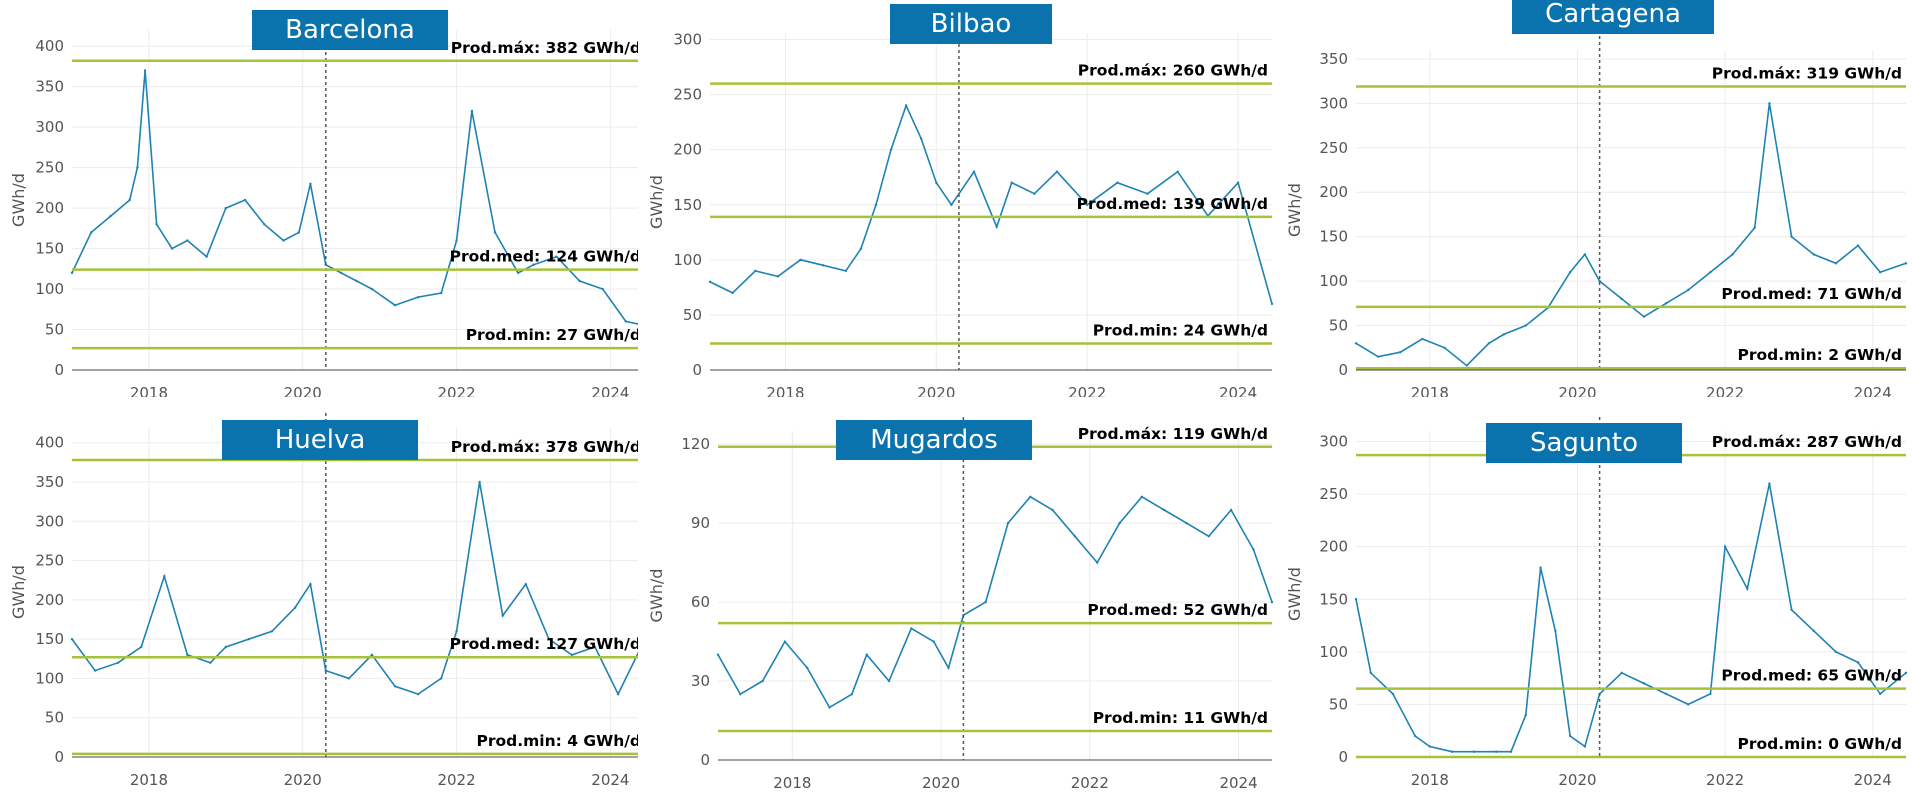 This screenshot has height=794, width=1913. Describe the element at coordinates (59, 370) in the screenshot. I see `y-tick-label: 0` at that location.